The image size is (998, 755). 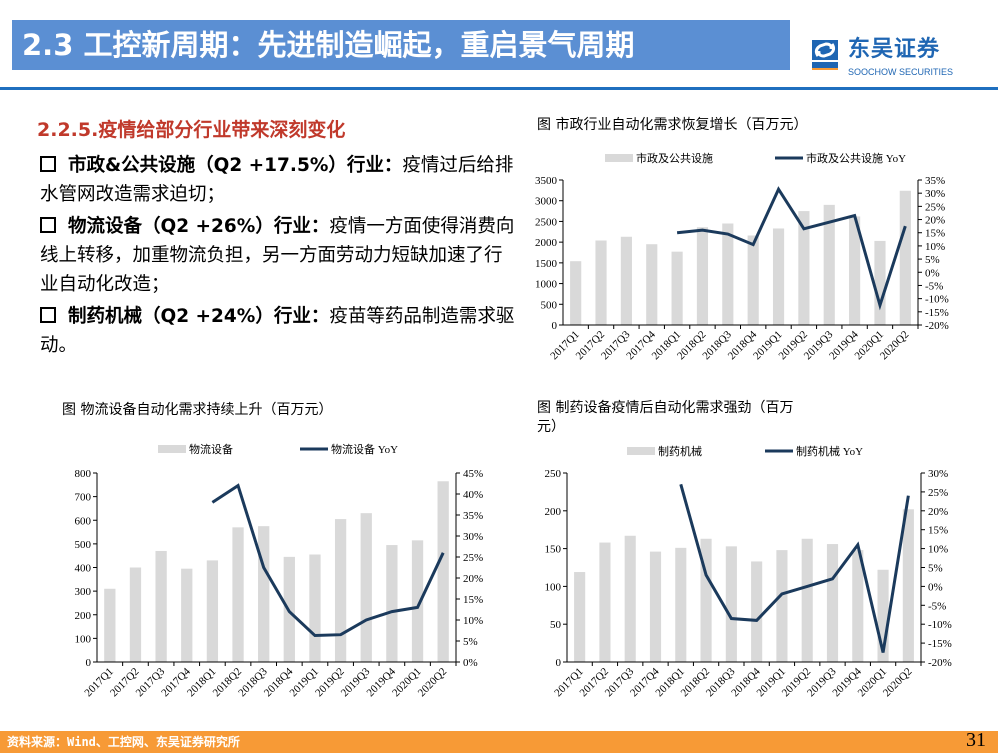 What do you see at coordinates (235, 165) in the screenshot?
I see `bullet-bold: 市政&公共设施（Q2 +17.5%）行业：` at bounding box center [235, 165].